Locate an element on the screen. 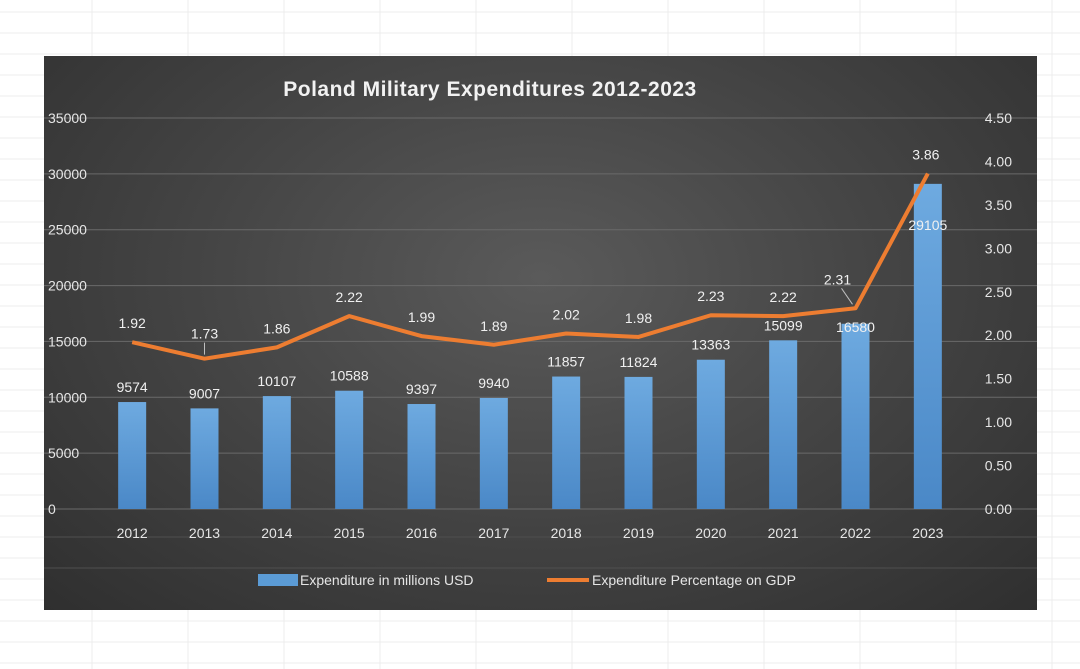 This screenshot has height=669, width=1080. right-tick-label: 3.50 is located at coordinates (998, 205).